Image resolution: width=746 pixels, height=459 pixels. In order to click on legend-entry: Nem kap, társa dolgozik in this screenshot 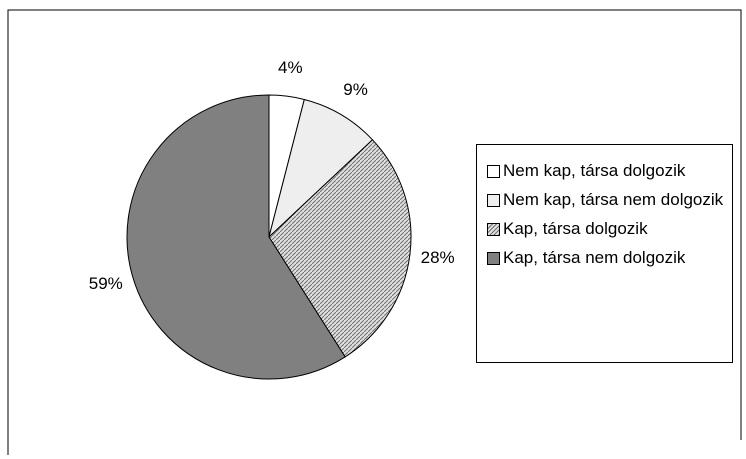, I will do `click(606, 170)`.